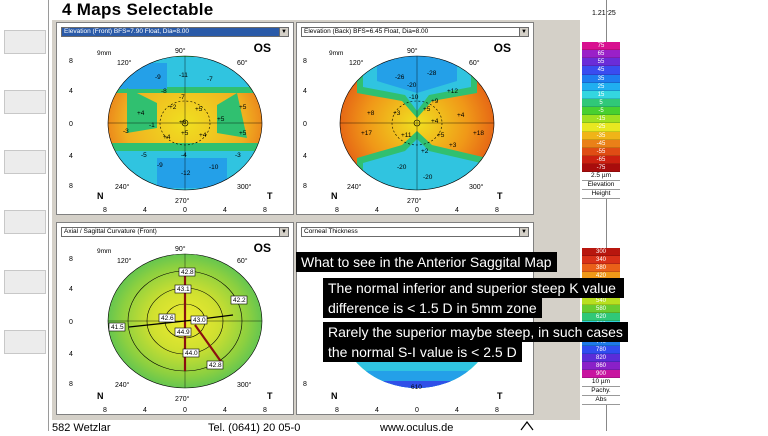 The width and height of the screenshot is (768, 436). What do you see at coordinates (191, 353) in the screenshot?
I see `k-value: 44.0` at bounding box center [191, 353].